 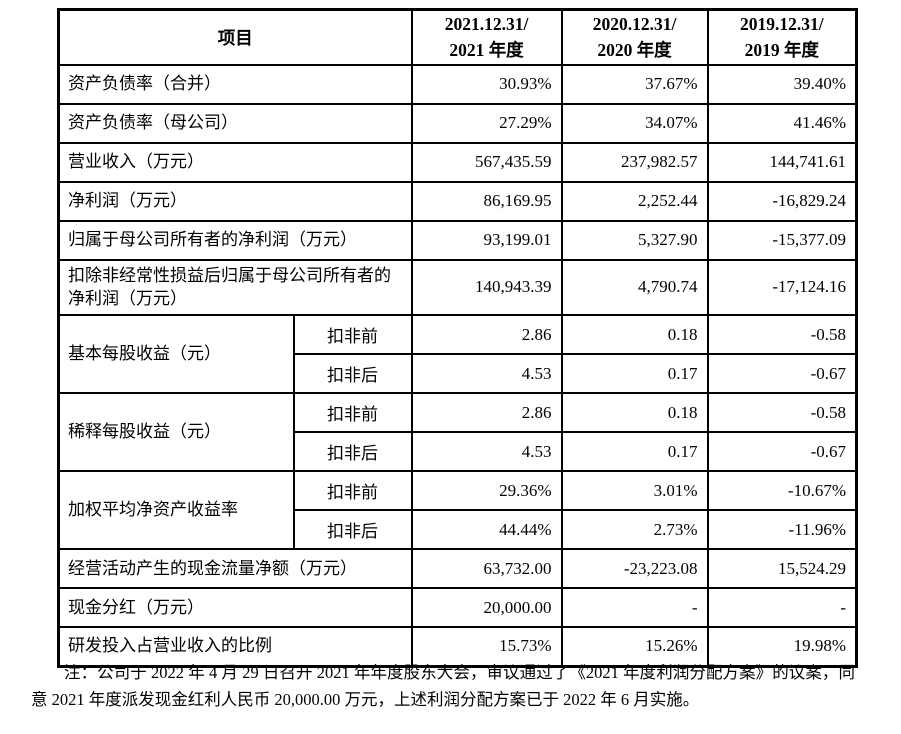 What do you see at coordinates (176, 432) in the screenshot?
I see `row-group-label: 稀释每股收益（元）` at bounding box center [176, 432].